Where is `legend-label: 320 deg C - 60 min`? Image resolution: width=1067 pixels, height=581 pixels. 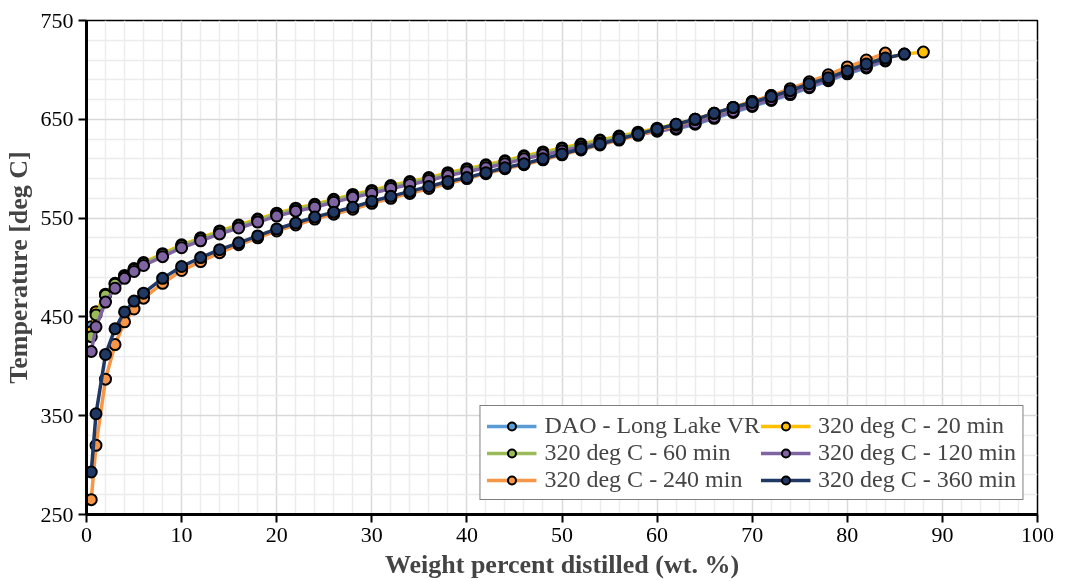
legend-label: 320 deg C - 60 min is located at coordinates (637, 452).